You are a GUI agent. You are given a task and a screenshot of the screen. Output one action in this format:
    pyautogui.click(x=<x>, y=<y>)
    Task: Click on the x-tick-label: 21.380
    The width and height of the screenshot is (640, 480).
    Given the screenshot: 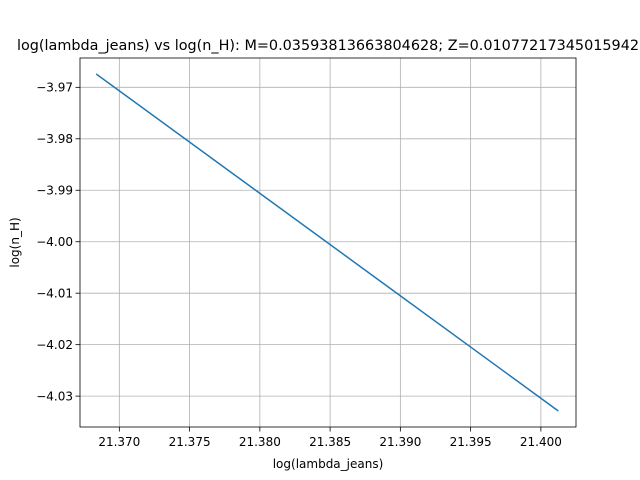 What is the action you would take?
    pyautogui.click(x=260, y=442)
    